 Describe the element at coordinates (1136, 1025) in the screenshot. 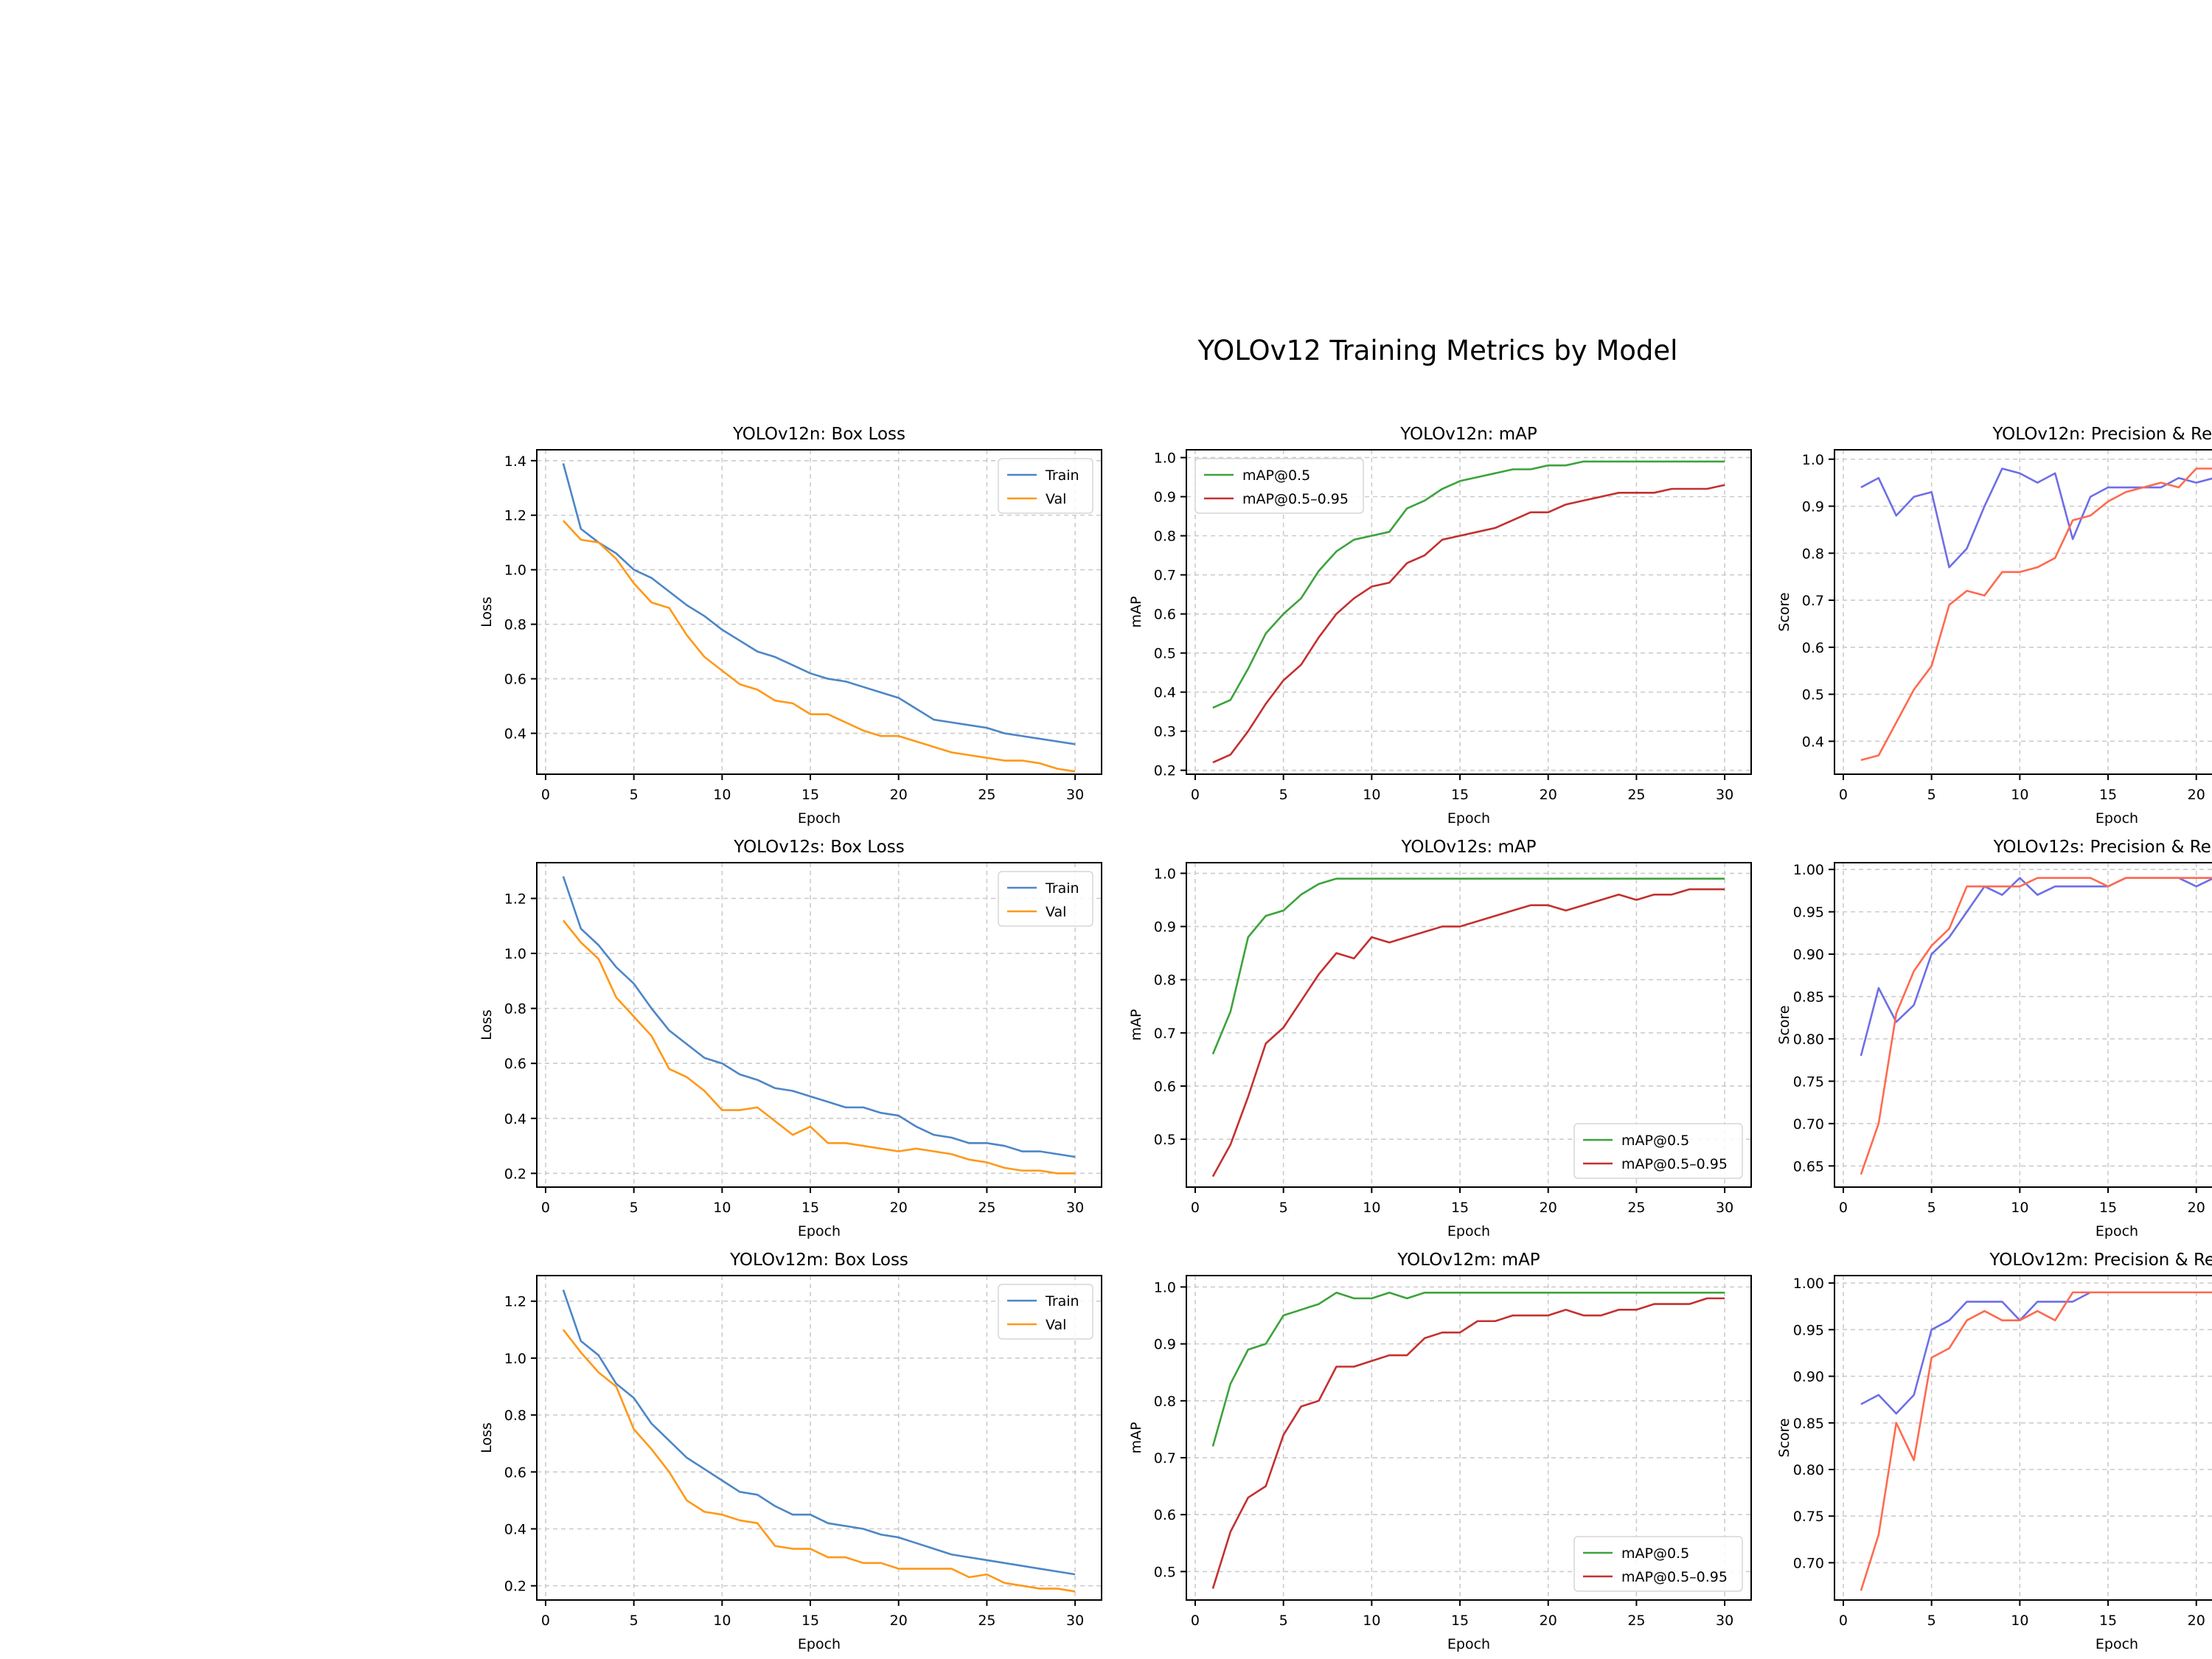

I see `y-axis-label: mAP` at that location.